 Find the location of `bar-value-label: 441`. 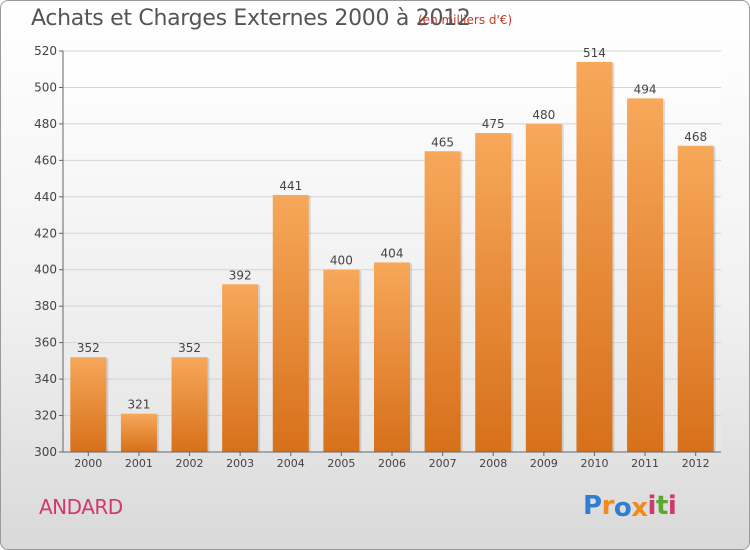

bar-value-label: 441 is located at coordinates (290, 186).